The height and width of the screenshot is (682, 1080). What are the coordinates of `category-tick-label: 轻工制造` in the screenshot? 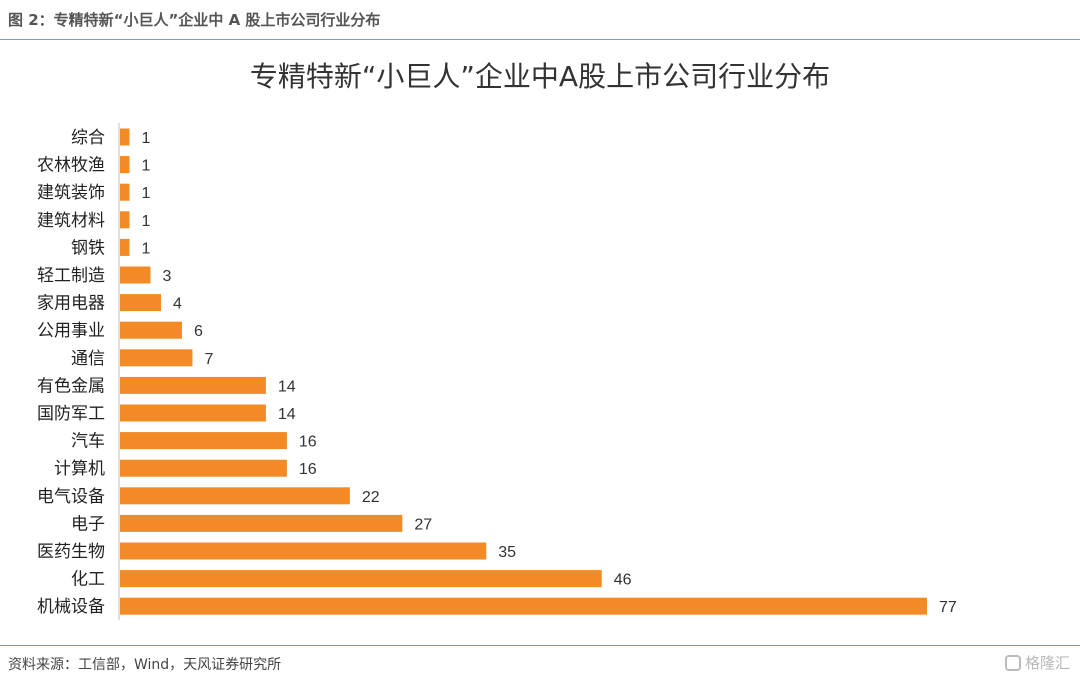 It's located at (71, 276).